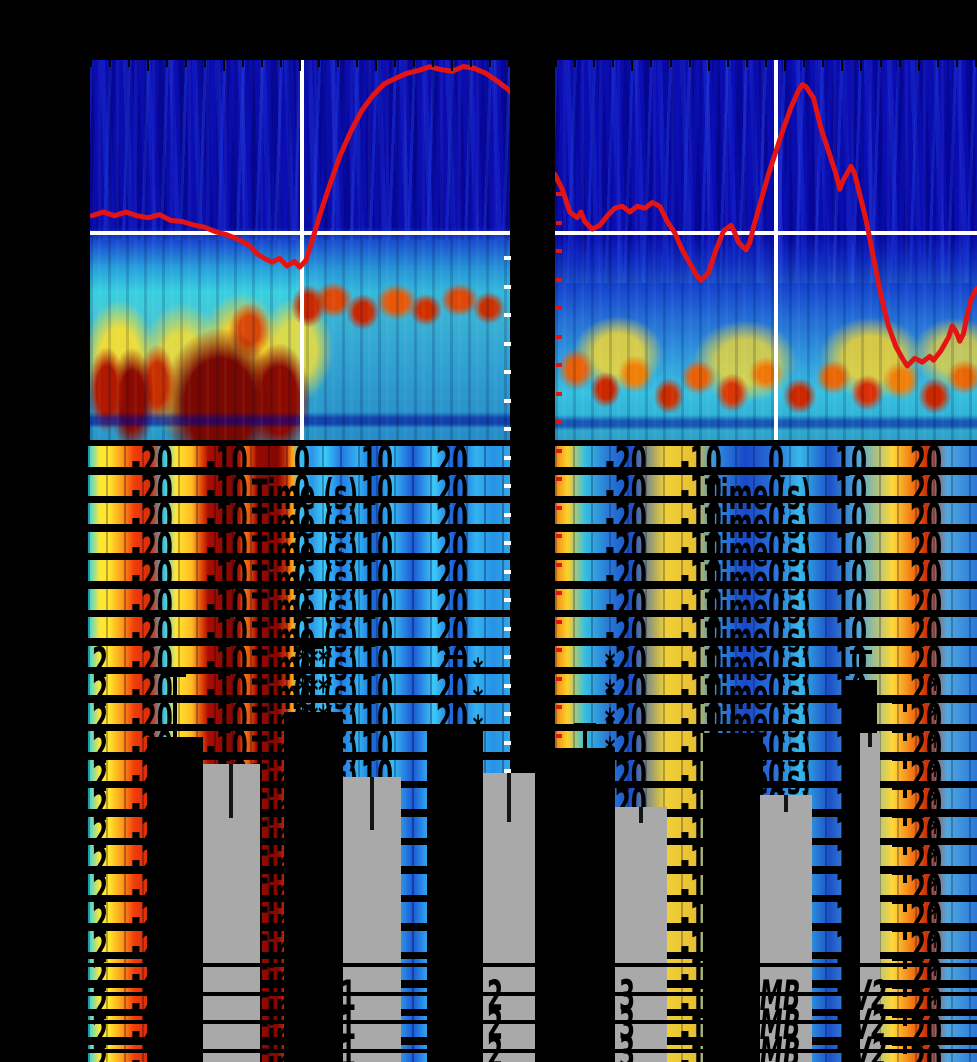 Image resolution: width=977 pixels, height=1062 pixels. I want to click on red-trace-left-polyline, so click(300, 167).